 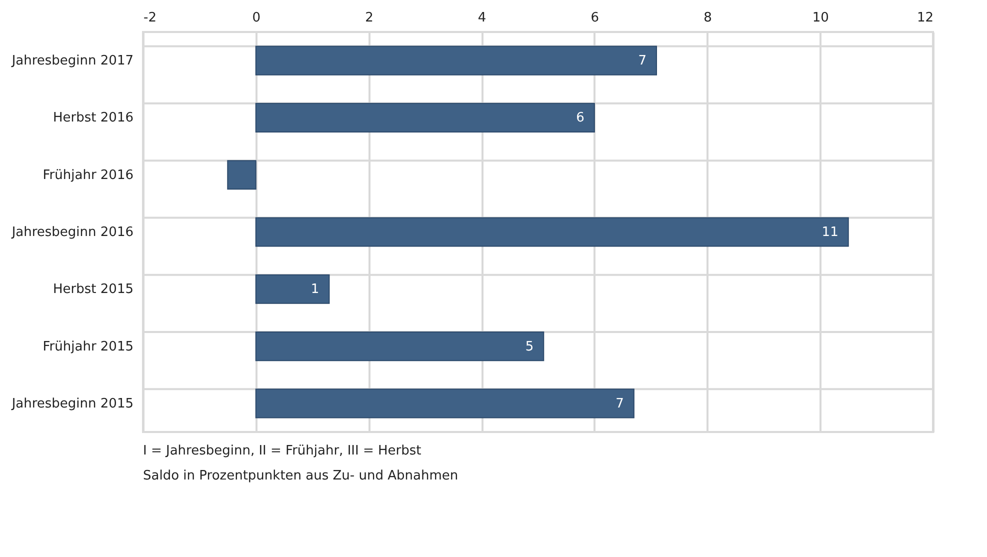 I want to click on y-tick-label: Frühjahr 2016, so click(x=88, y=175).